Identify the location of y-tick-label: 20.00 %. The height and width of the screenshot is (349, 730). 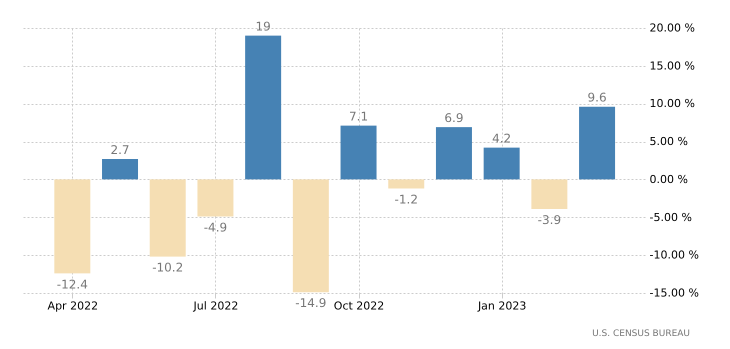
(672, 28).